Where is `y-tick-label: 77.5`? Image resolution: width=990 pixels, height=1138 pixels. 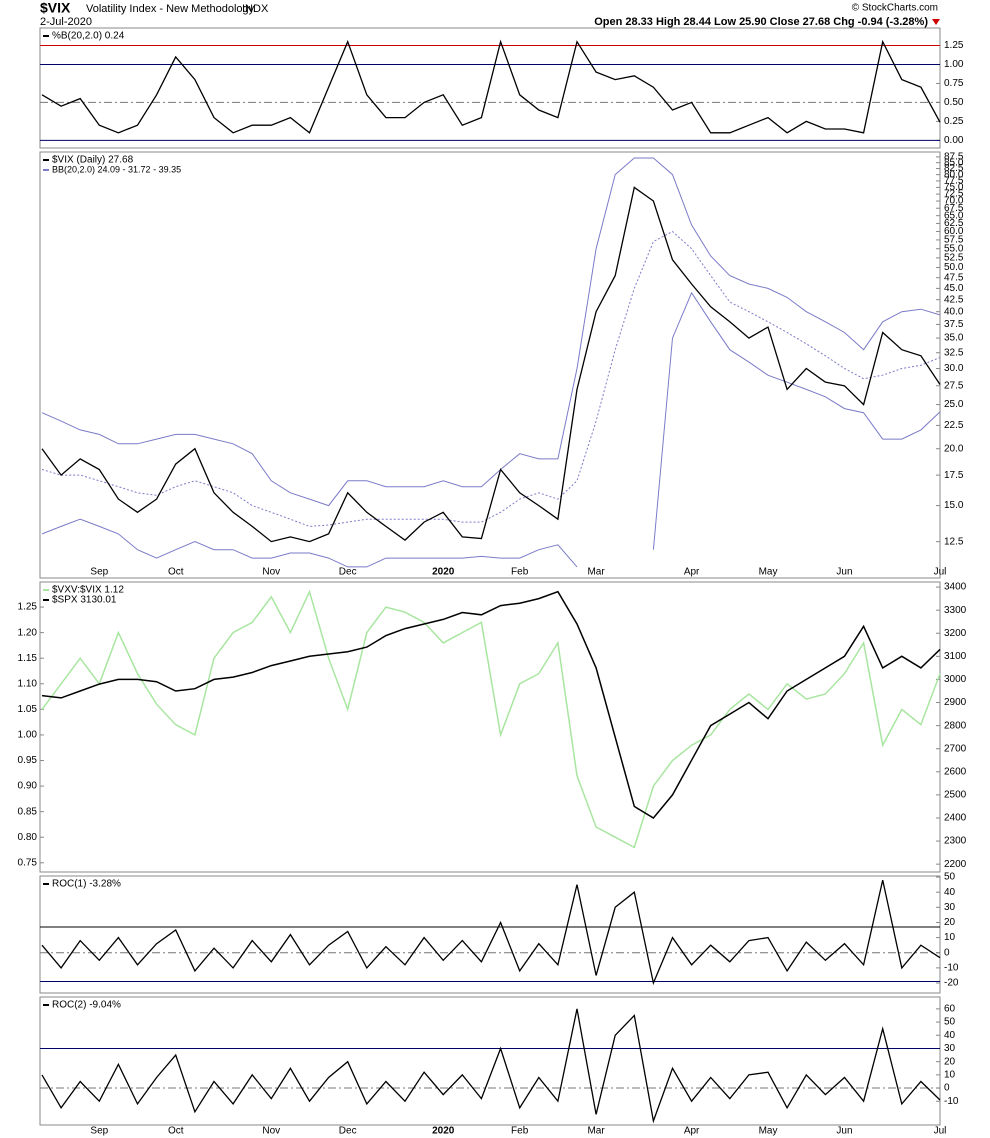
y-tick-label: 77.5 is located at coordinates (954, 181).